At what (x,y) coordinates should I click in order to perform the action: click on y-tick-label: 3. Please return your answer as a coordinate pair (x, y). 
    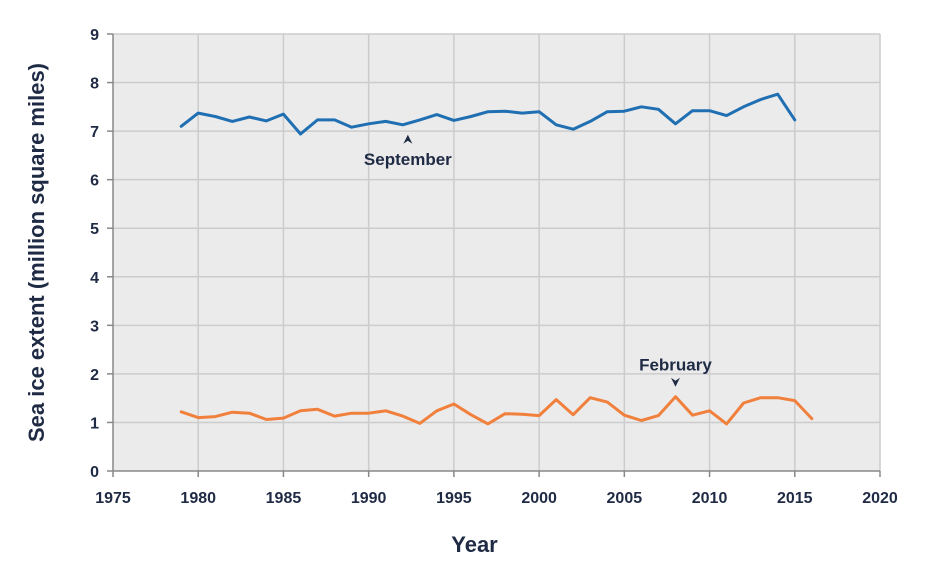
    Looking at the image, I should click on (94, 326).